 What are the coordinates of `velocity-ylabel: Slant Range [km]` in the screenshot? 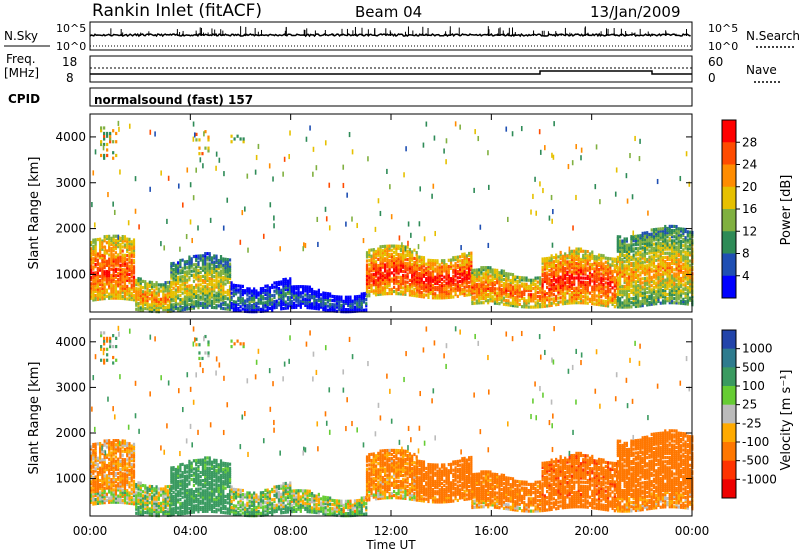 It's located at (34, 418).